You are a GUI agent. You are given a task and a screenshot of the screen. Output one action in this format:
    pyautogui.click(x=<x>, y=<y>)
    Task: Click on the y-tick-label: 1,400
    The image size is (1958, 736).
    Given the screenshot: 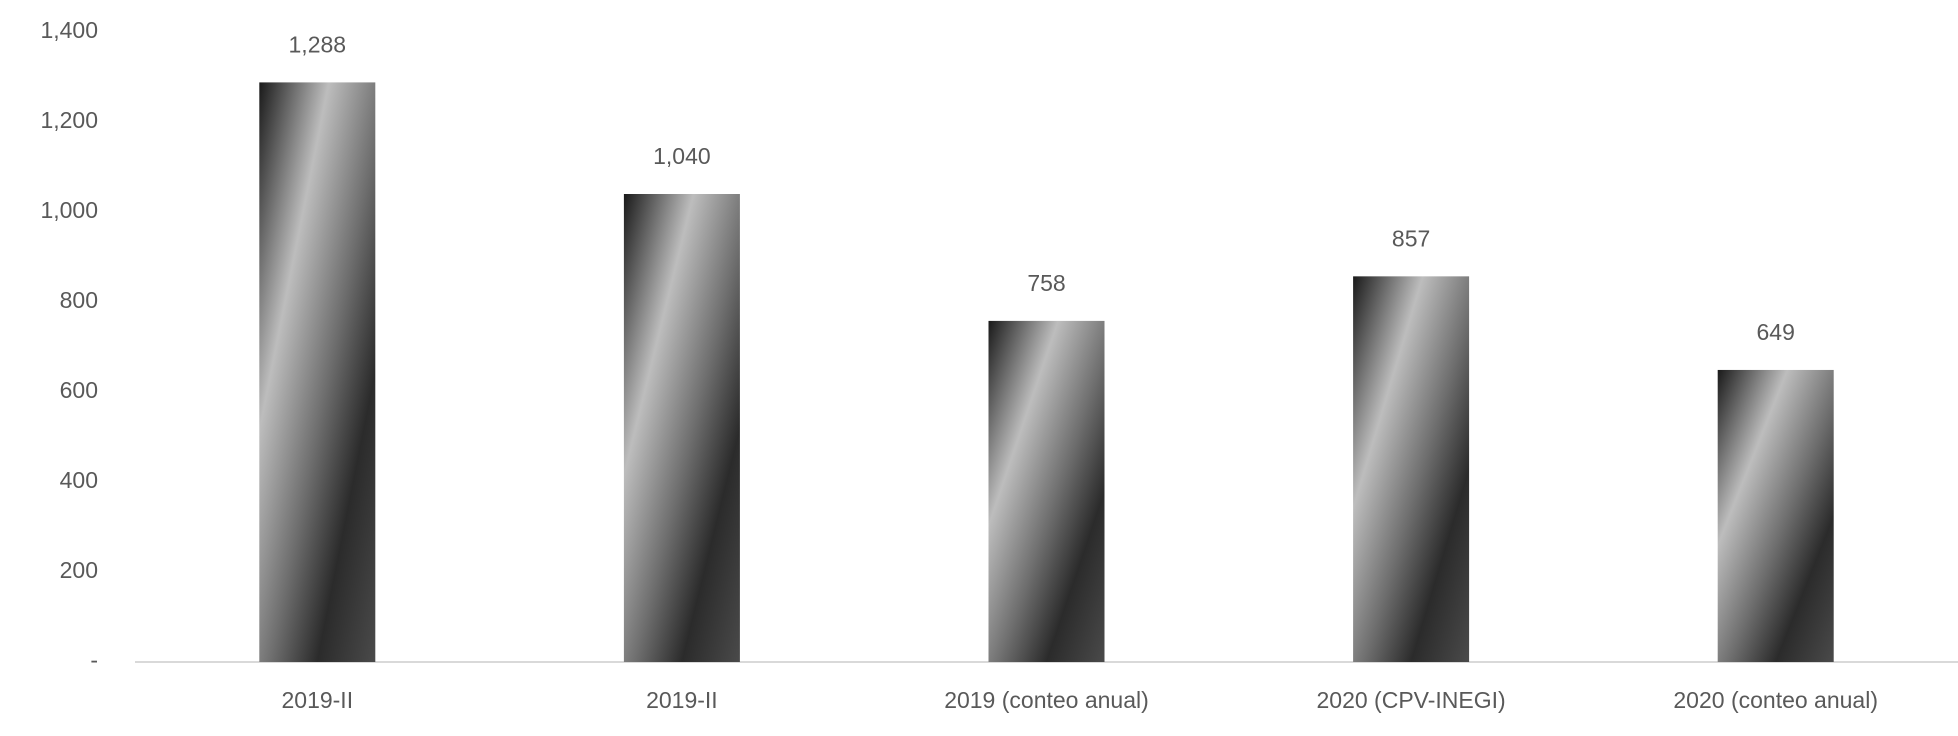 What is the action you would take?
    pyautogui.click(x=69, y=30)
    